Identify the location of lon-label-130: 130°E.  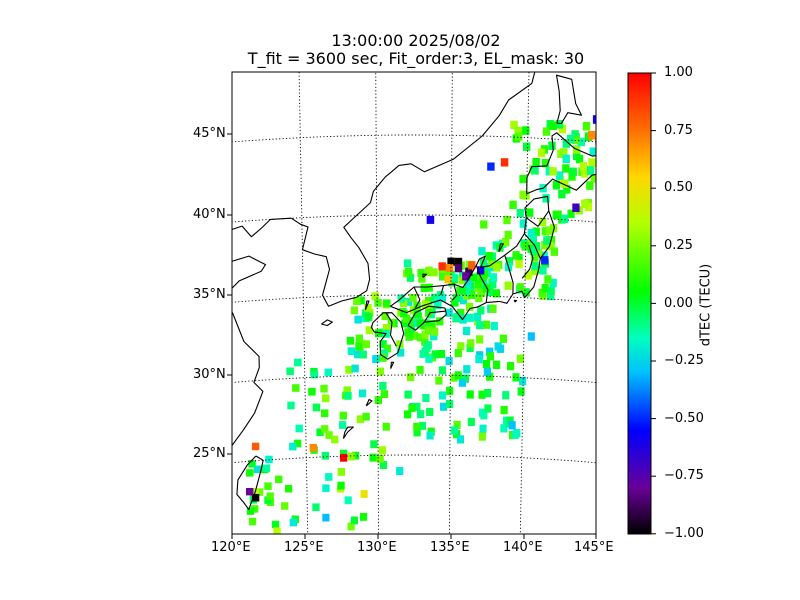
(377, 547).